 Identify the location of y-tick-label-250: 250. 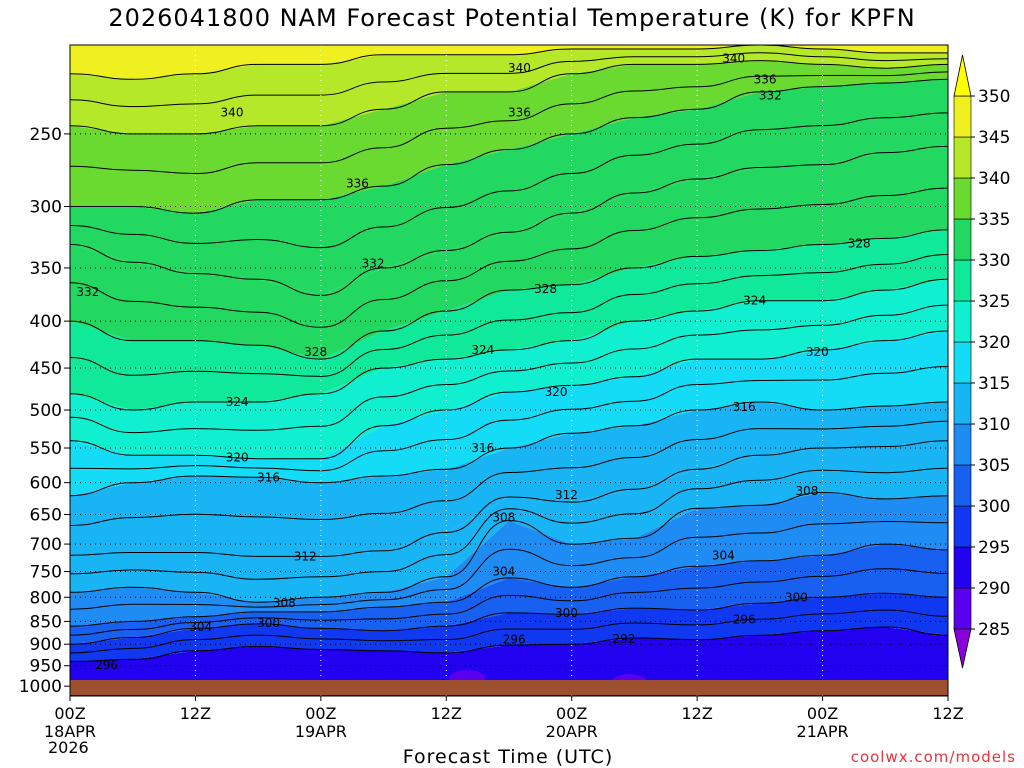
(46, 135).